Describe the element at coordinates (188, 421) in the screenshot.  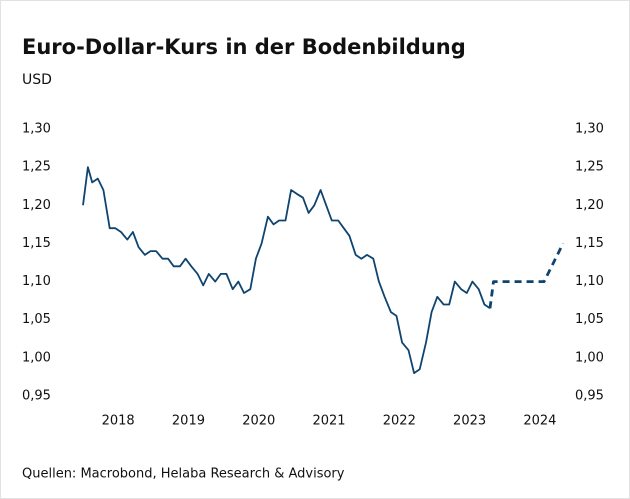
I see `x-tick-label: 2019` at that location.